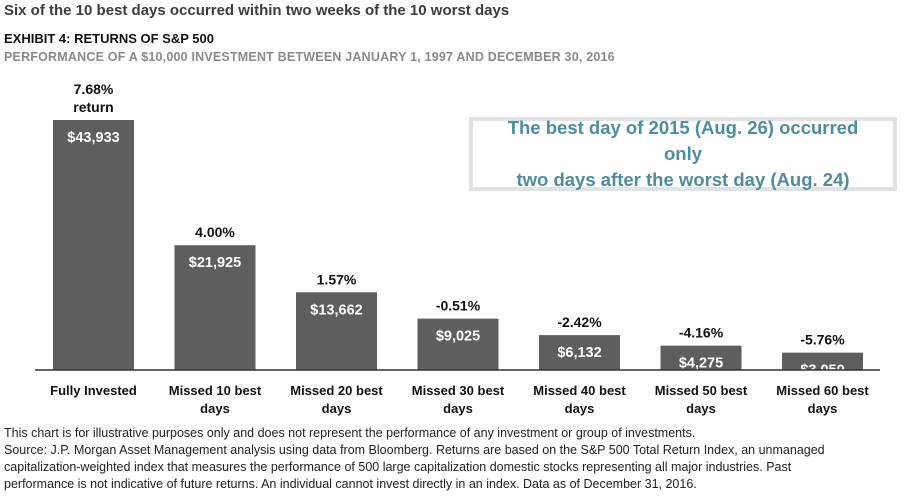 This screenshot has height=498, width=906. What do you see at coordinates (215, 263) in the screenshot?
I see `bar-value-label: $21,925` at bounding box center [215, 263].